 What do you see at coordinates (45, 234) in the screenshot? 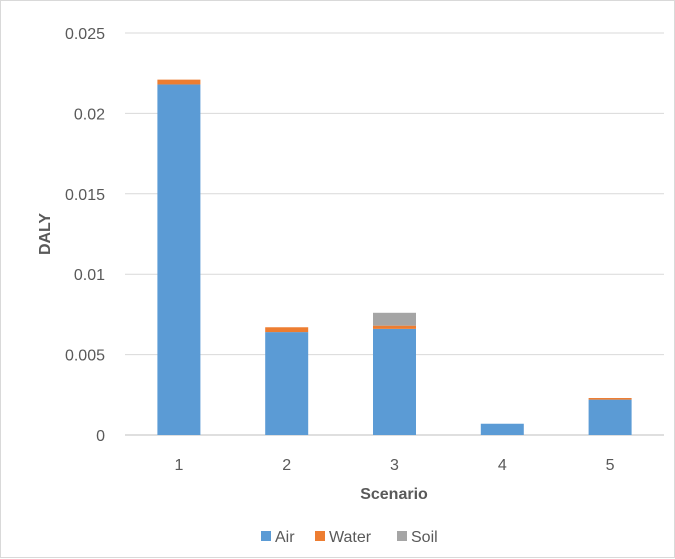
I see `y-axis-title: DALY` at bounding box center [45, 234].